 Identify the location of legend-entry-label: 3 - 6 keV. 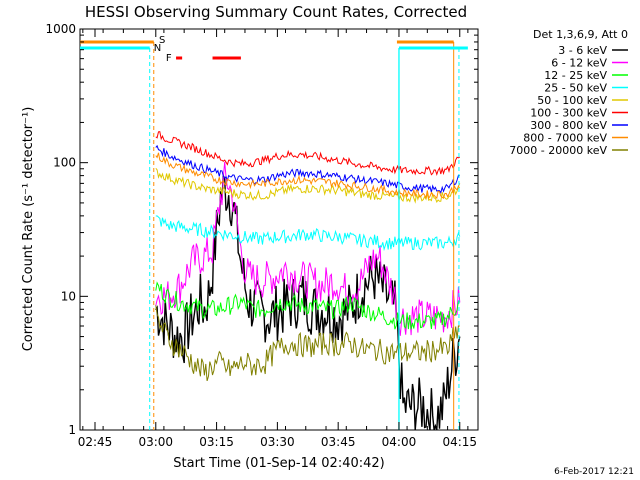
(582, 50).